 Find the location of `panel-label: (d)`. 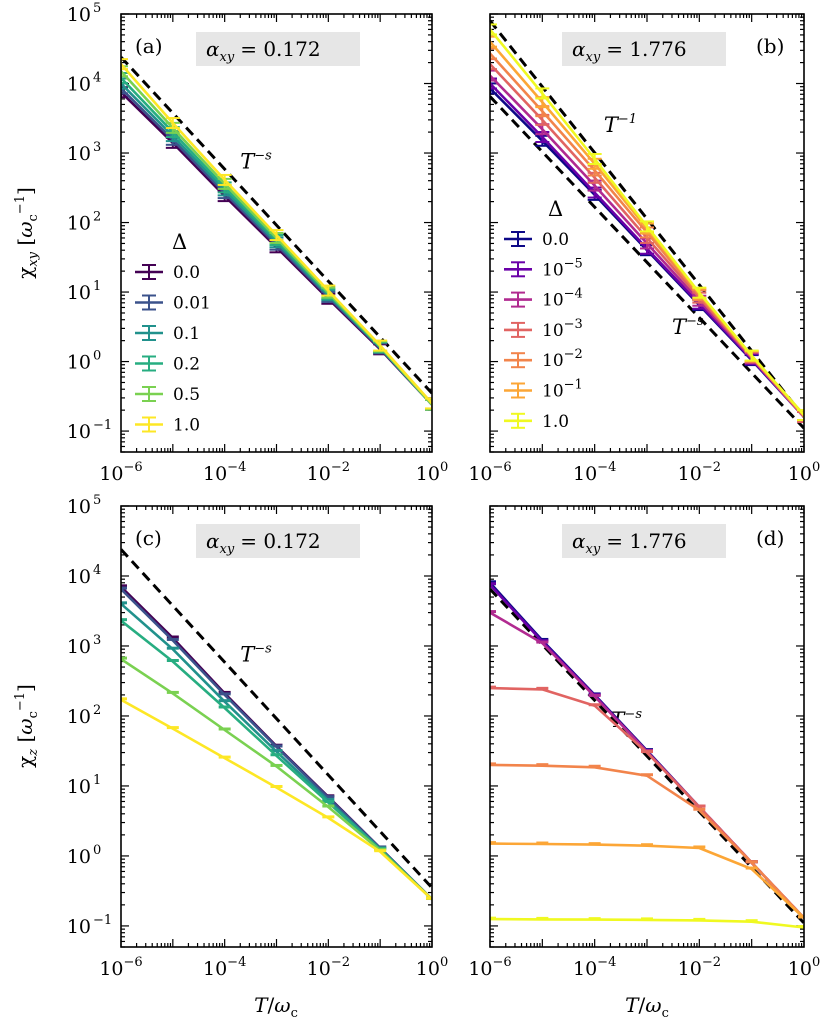

panel-label: (d) is located at coordinates (770, 538).